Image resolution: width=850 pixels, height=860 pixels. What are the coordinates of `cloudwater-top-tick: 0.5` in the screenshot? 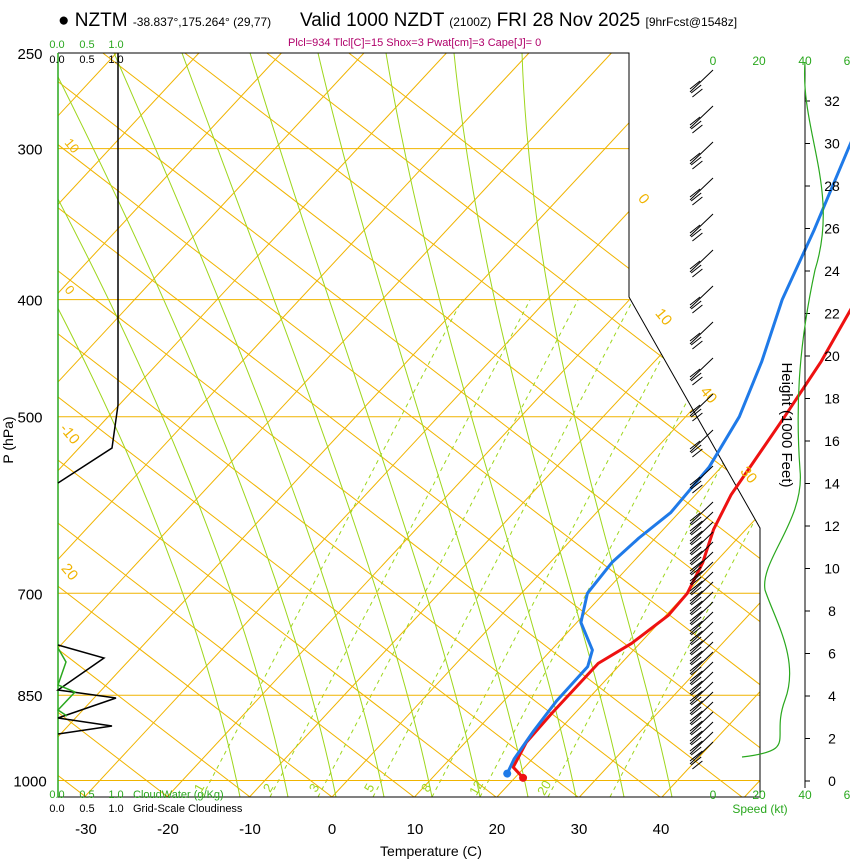 It's located at (86, 45).